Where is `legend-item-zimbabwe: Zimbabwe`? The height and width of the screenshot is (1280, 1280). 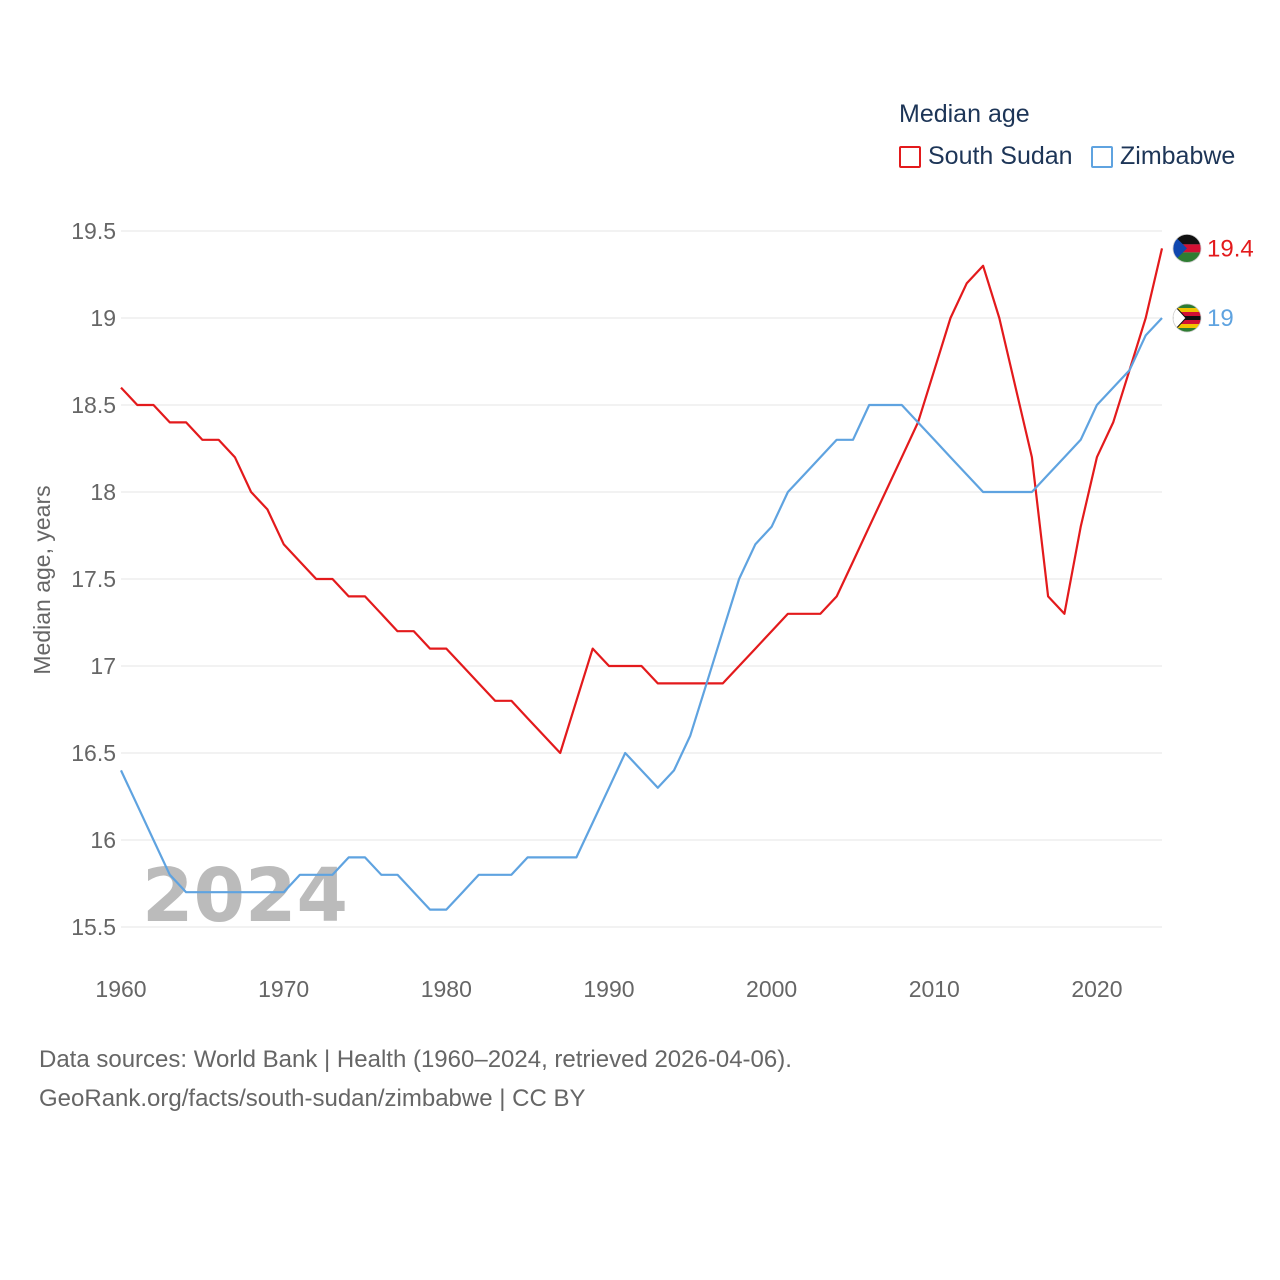
legend-item-zimbabwe: Zimbabwe is located at coordinates (1163, 156).